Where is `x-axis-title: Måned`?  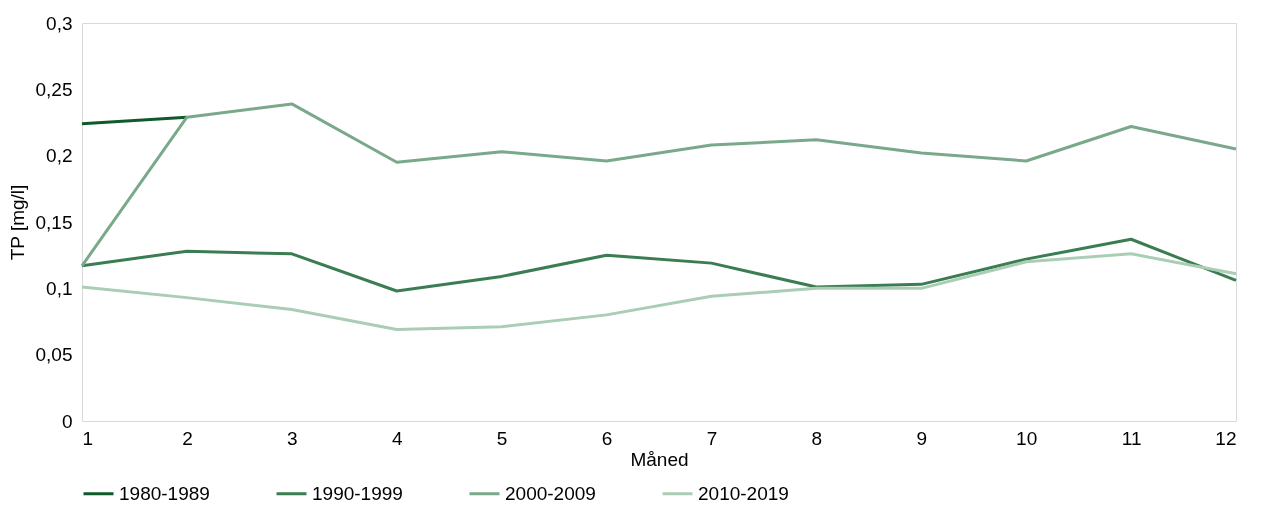 x-axis-title: Måned is located at coordinates (659, 459).